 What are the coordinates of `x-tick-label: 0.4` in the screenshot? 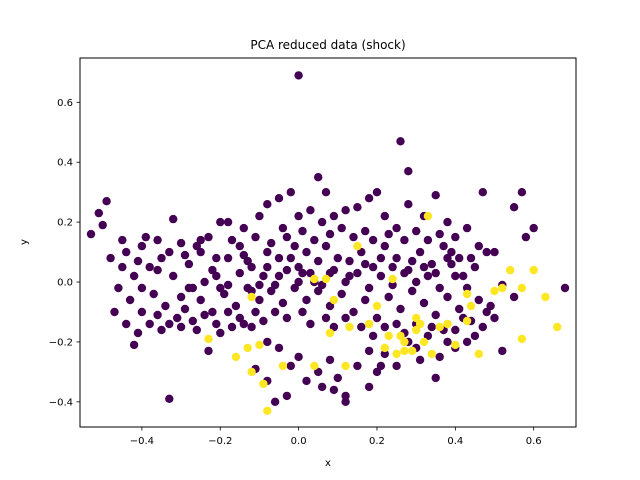 It's located at (455, 441).